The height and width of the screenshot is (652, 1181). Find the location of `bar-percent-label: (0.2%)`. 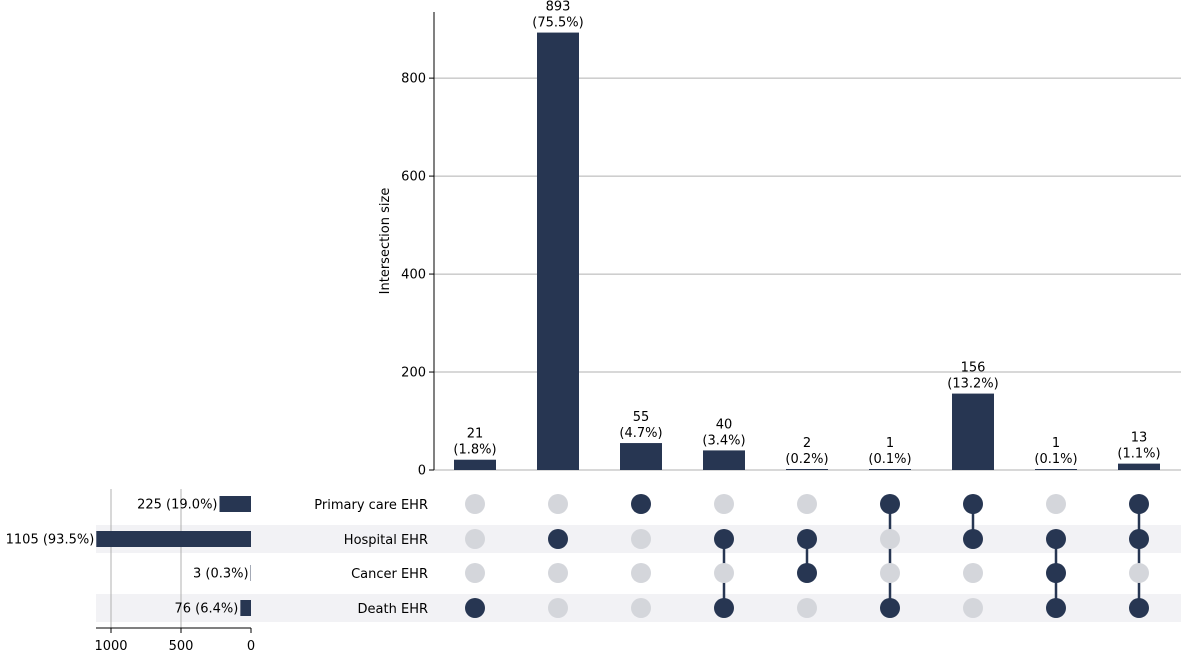

bar-percent-label: (0.2%) is located at coordinates (806, 459).